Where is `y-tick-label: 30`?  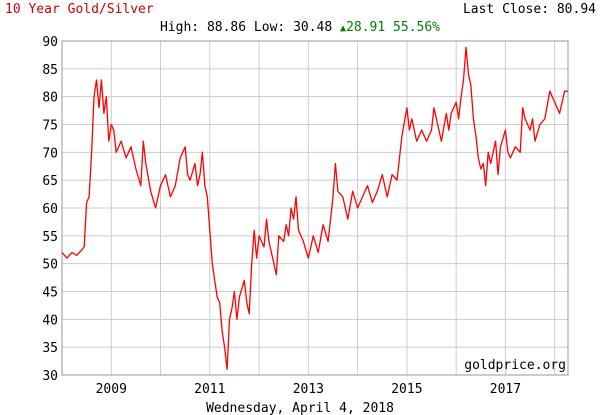
y-tick-label: 30 is located at coordinates (50, 376).